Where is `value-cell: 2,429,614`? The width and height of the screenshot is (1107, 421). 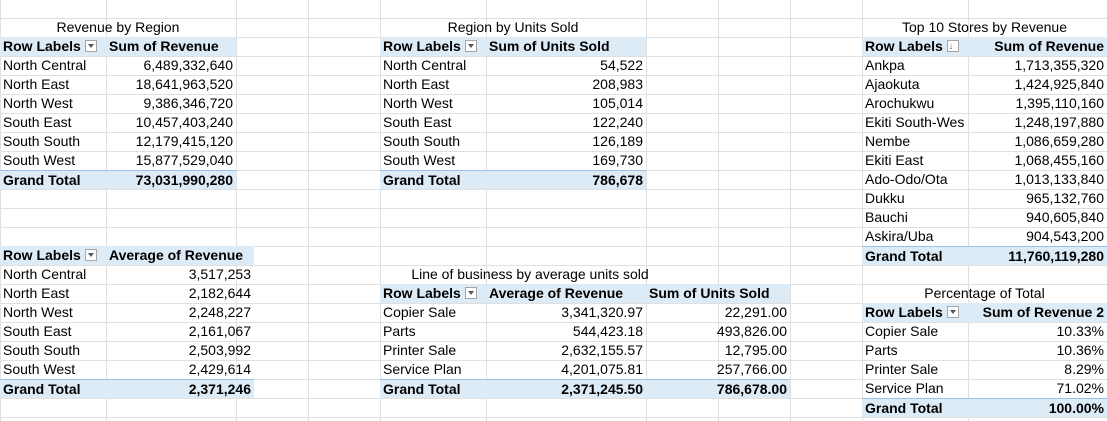
value-cell: 2,429,614 is located at coordinates (219, 369).